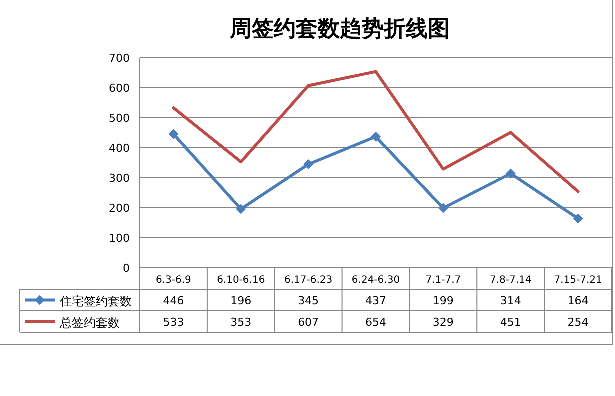  I want to click on y-tick-label: 300, so click(119, 178).